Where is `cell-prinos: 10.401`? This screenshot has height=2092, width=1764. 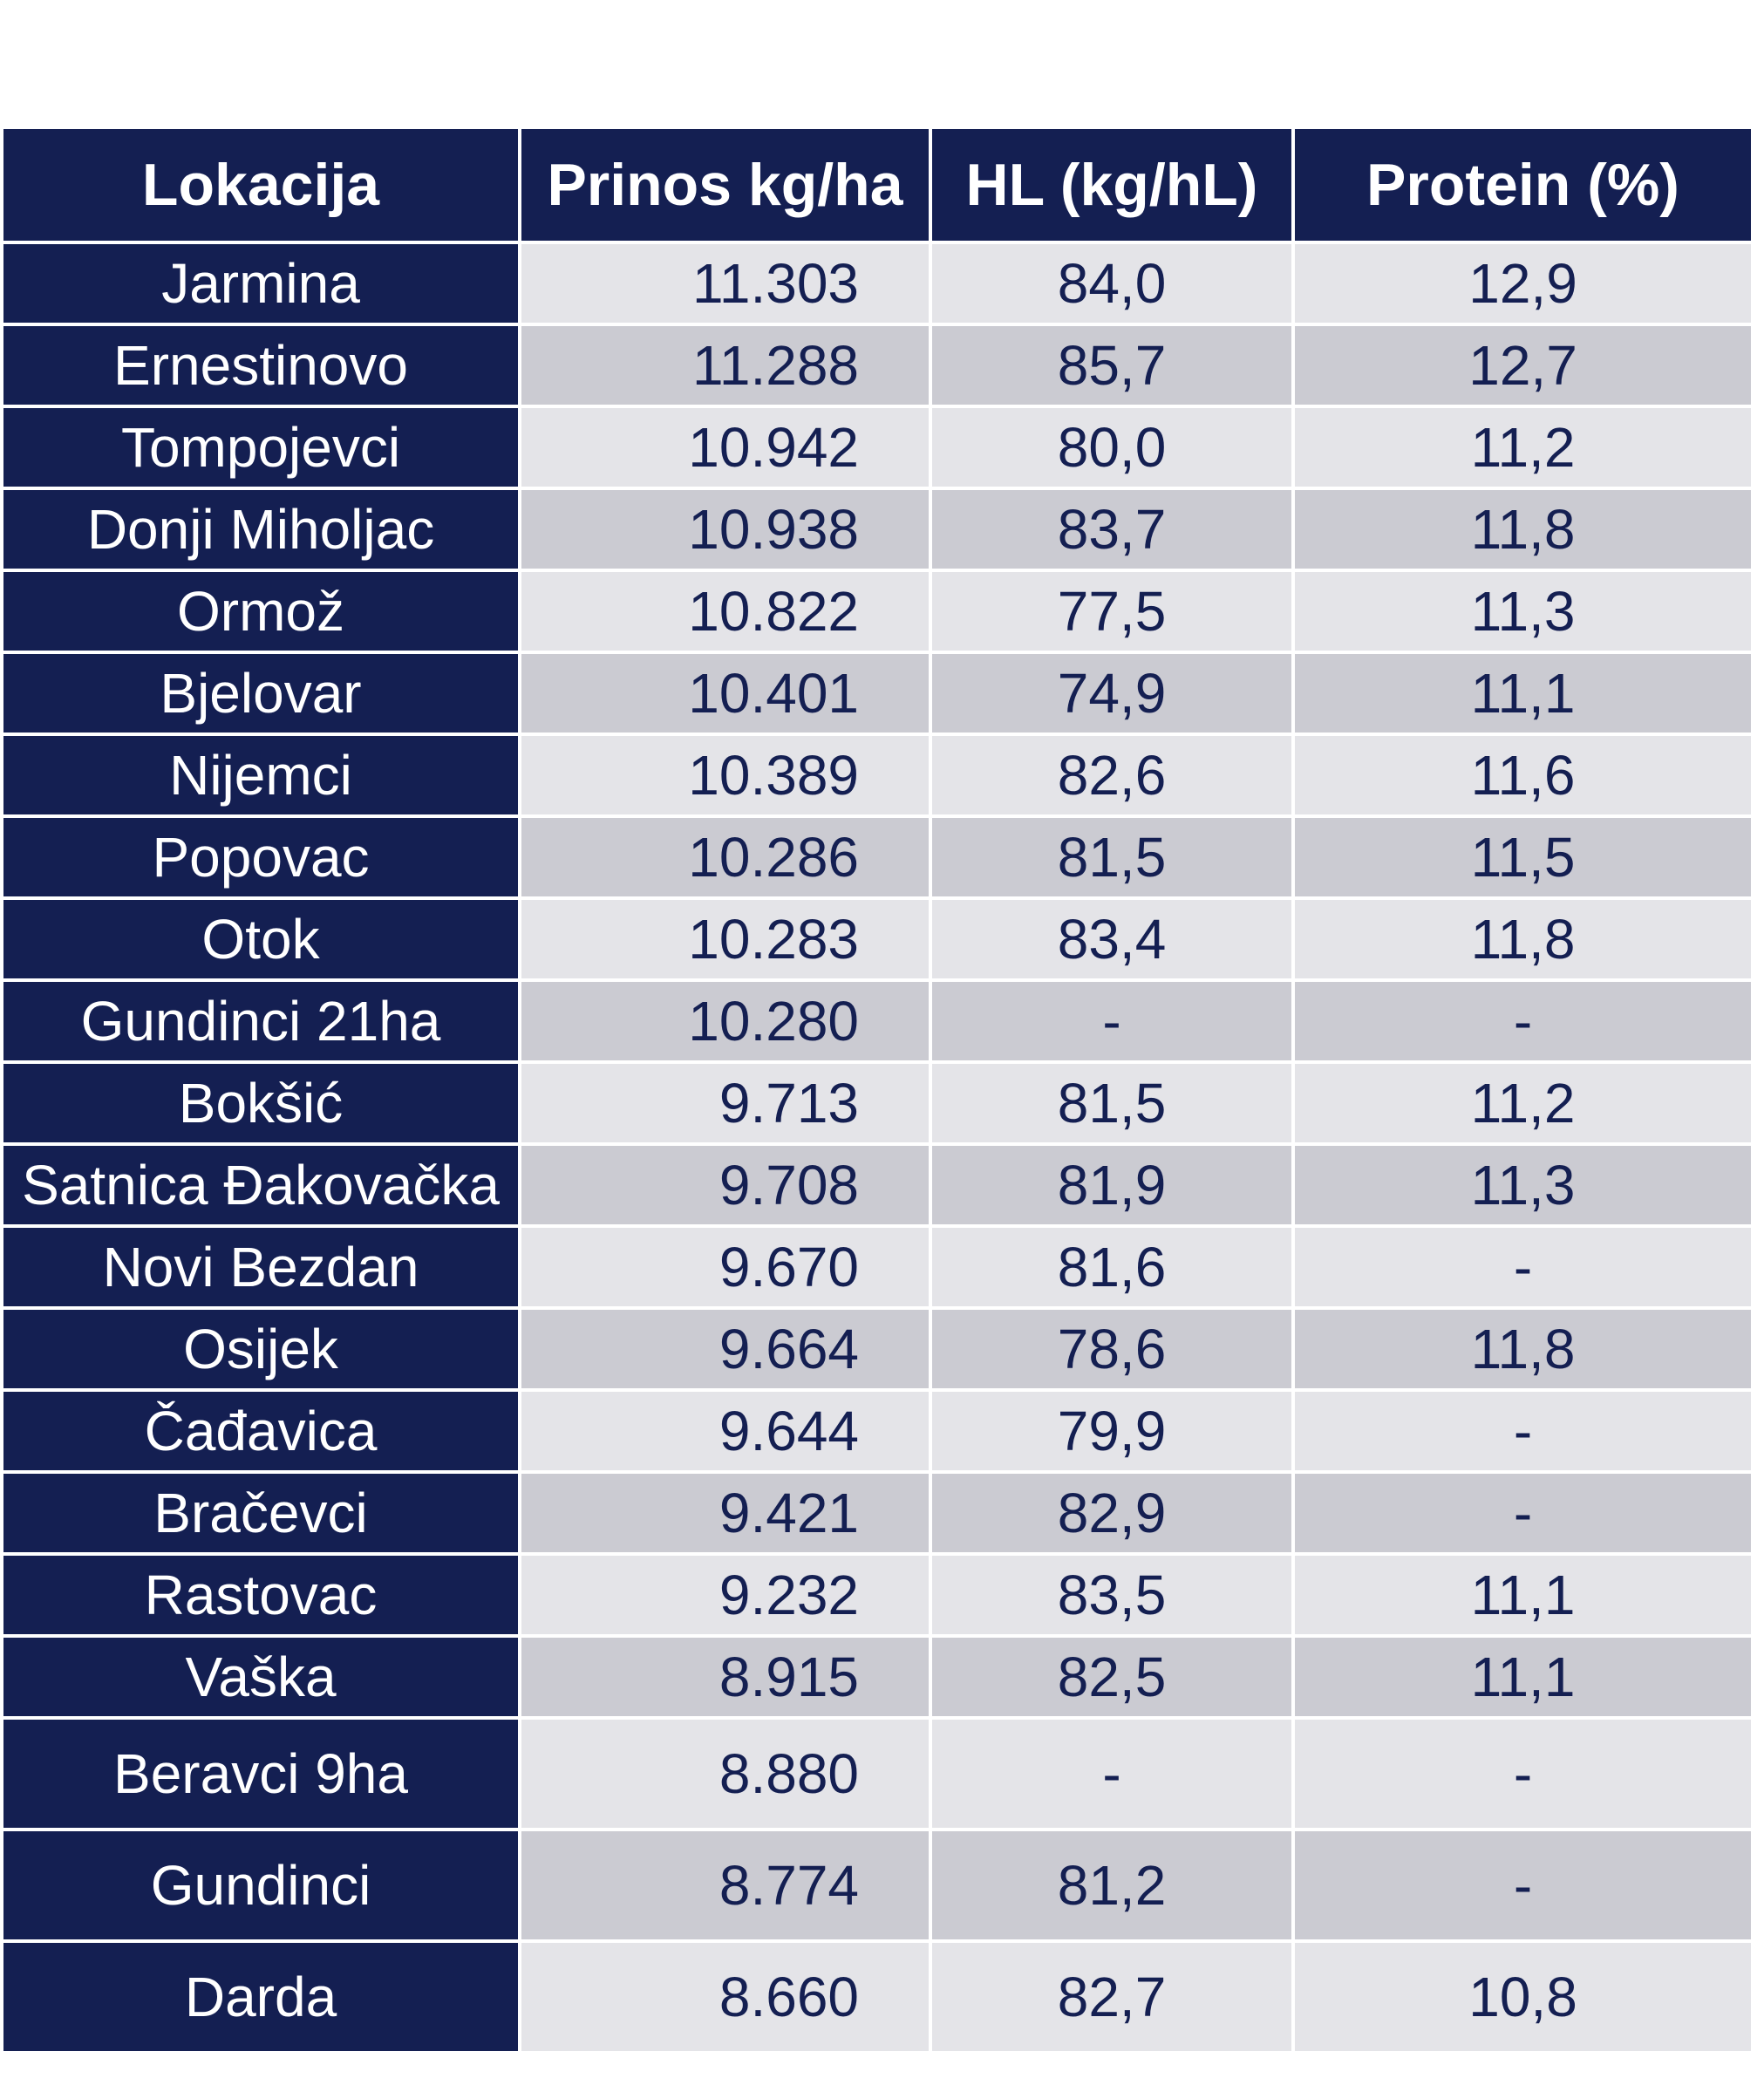 cell-prinos: 10.401 is located at coordinates (725, 693).